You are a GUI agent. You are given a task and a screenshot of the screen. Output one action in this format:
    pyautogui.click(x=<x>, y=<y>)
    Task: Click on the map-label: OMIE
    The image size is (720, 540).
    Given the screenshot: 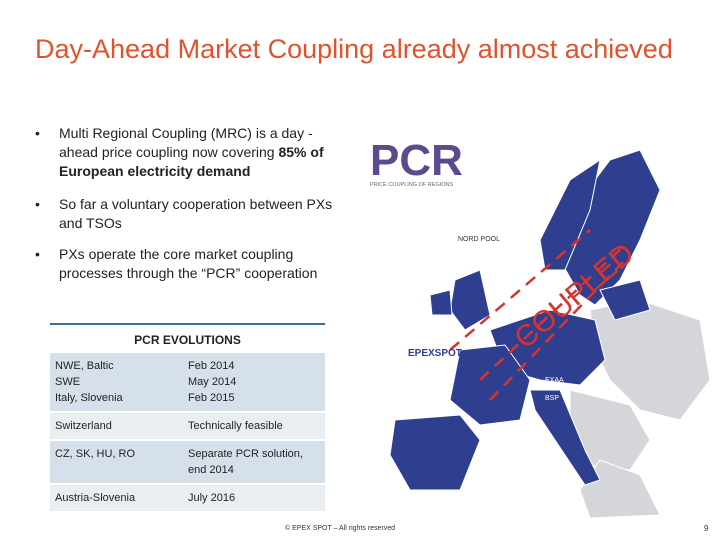 What is the action you would take?
    pyautogui.click(x=384, y=398)
    